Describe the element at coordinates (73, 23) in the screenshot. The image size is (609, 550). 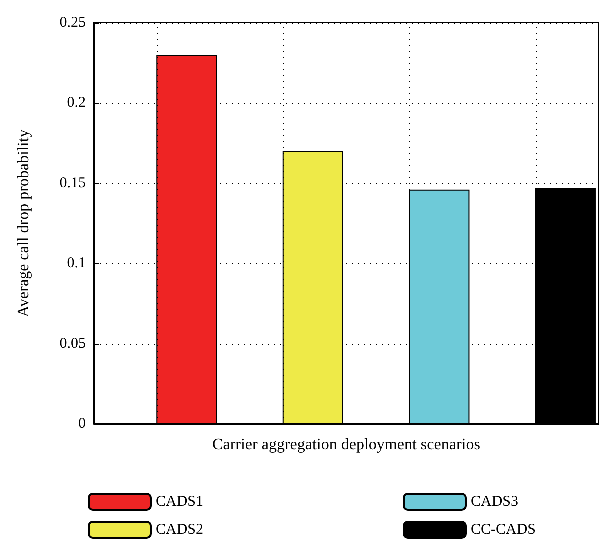
I see `y-tick-label: 0.25` at that location.